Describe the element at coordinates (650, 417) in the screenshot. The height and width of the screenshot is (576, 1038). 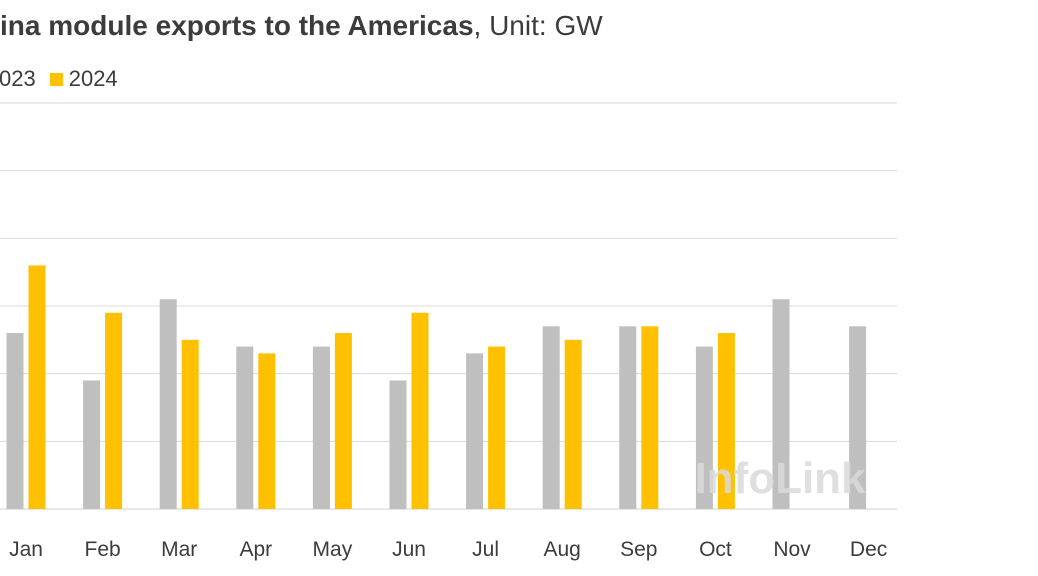
I see `bar-2024-sep` at that location.